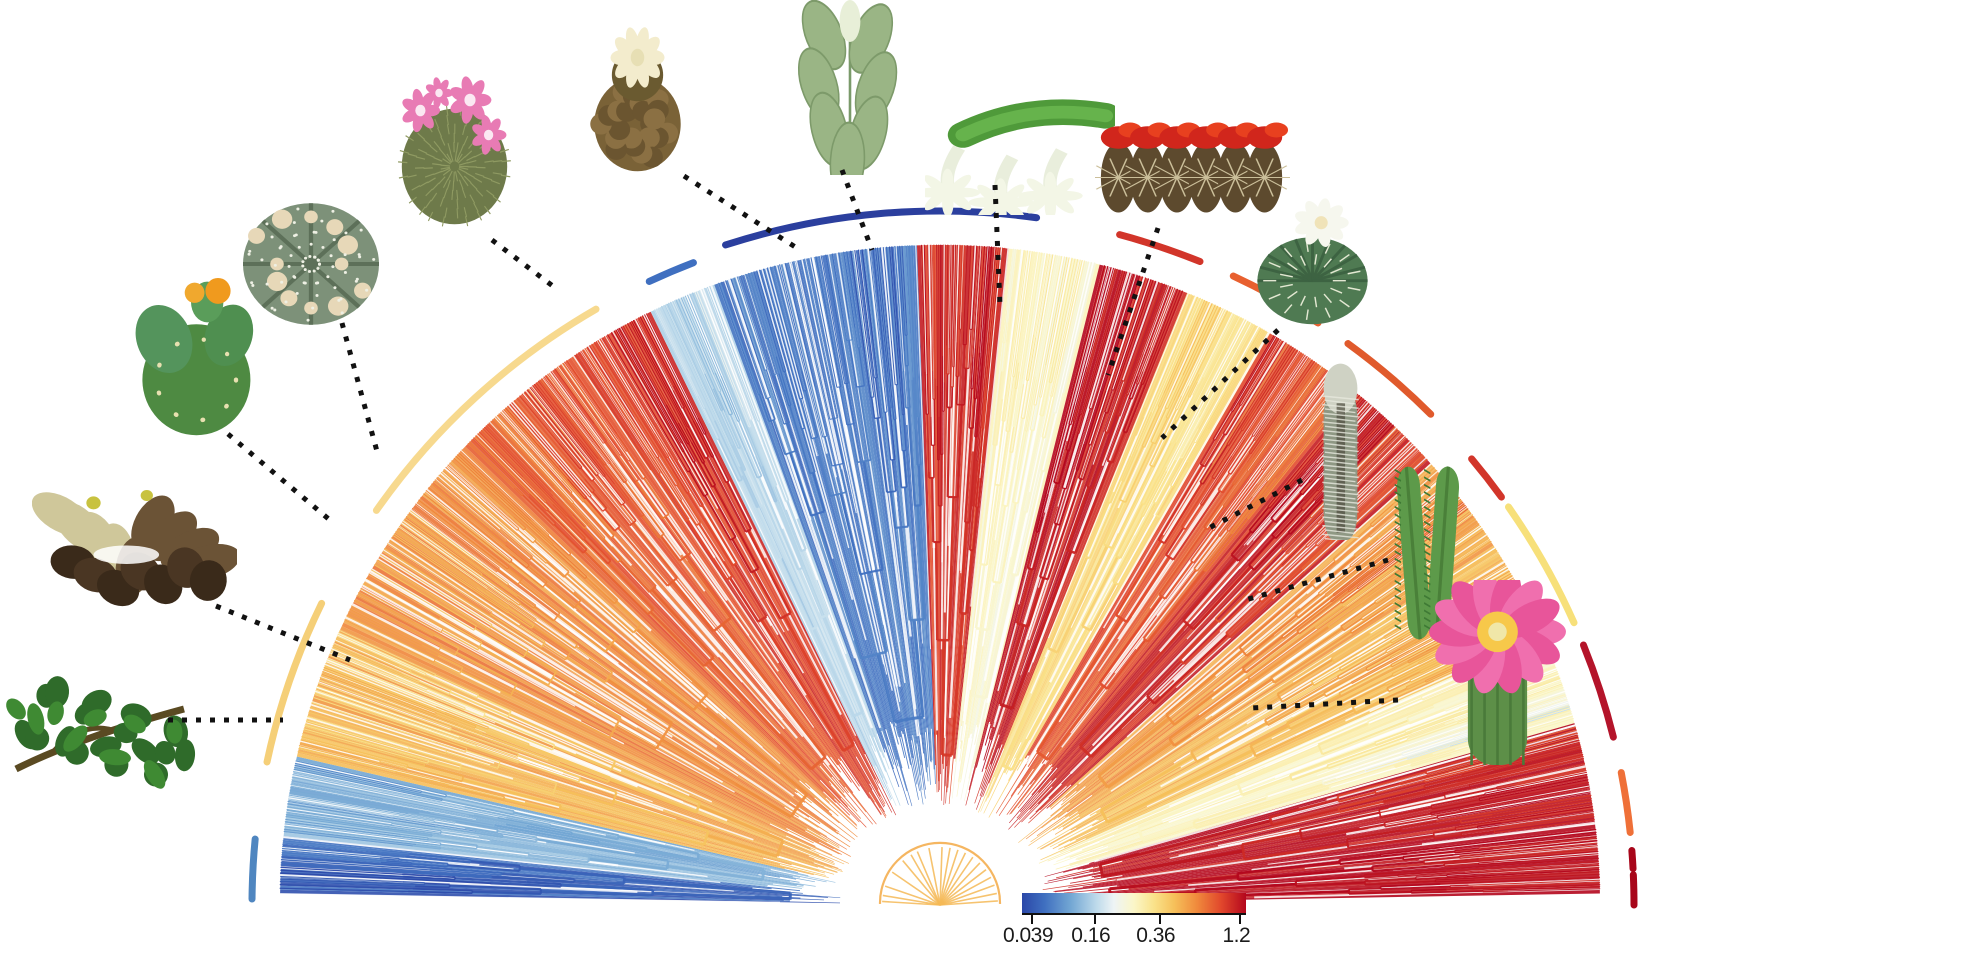 Image resolution: width=1983 pixels, height=968 pixels. I want to click on photo-cereus, so click(1340, 450).